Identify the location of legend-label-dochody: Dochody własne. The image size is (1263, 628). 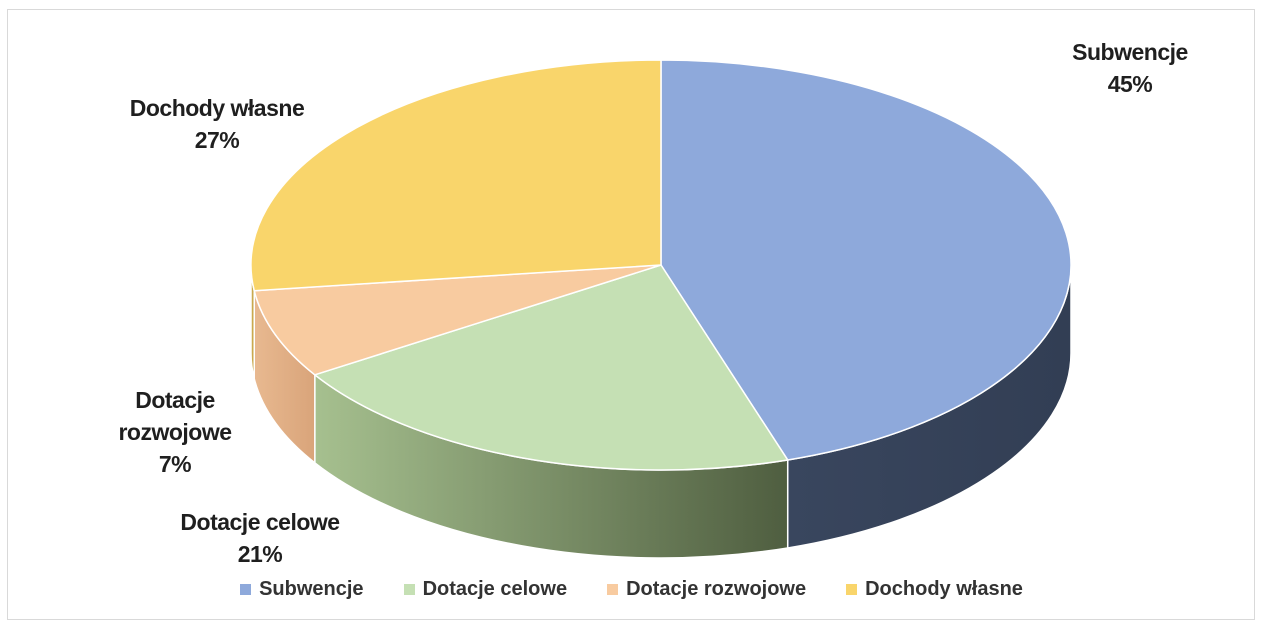
(944, 589).